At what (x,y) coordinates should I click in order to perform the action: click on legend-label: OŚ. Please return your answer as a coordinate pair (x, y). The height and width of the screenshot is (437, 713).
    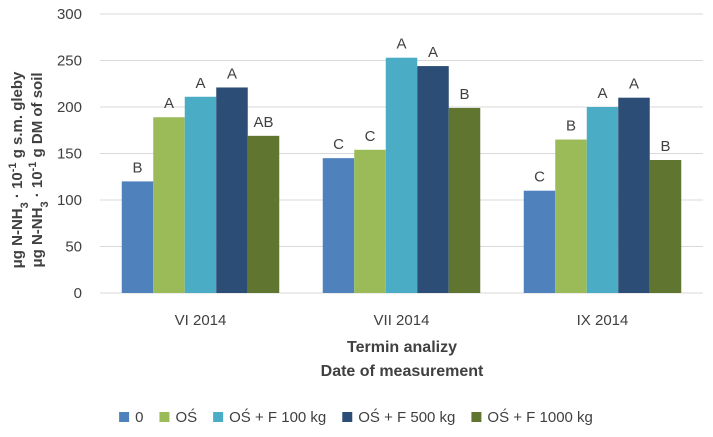
    Looking at the image, I should click on (186, 417).